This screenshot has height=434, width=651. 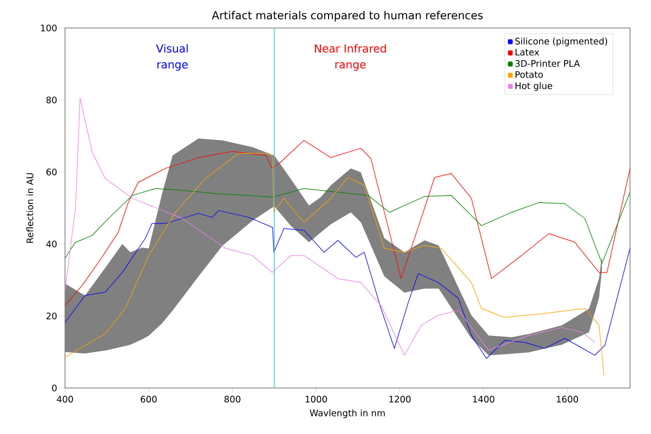 What do you see at coordinates (316, 399) in the screenshot?
I see `x-tick-label: 1000` at bounding box center [316, 399].